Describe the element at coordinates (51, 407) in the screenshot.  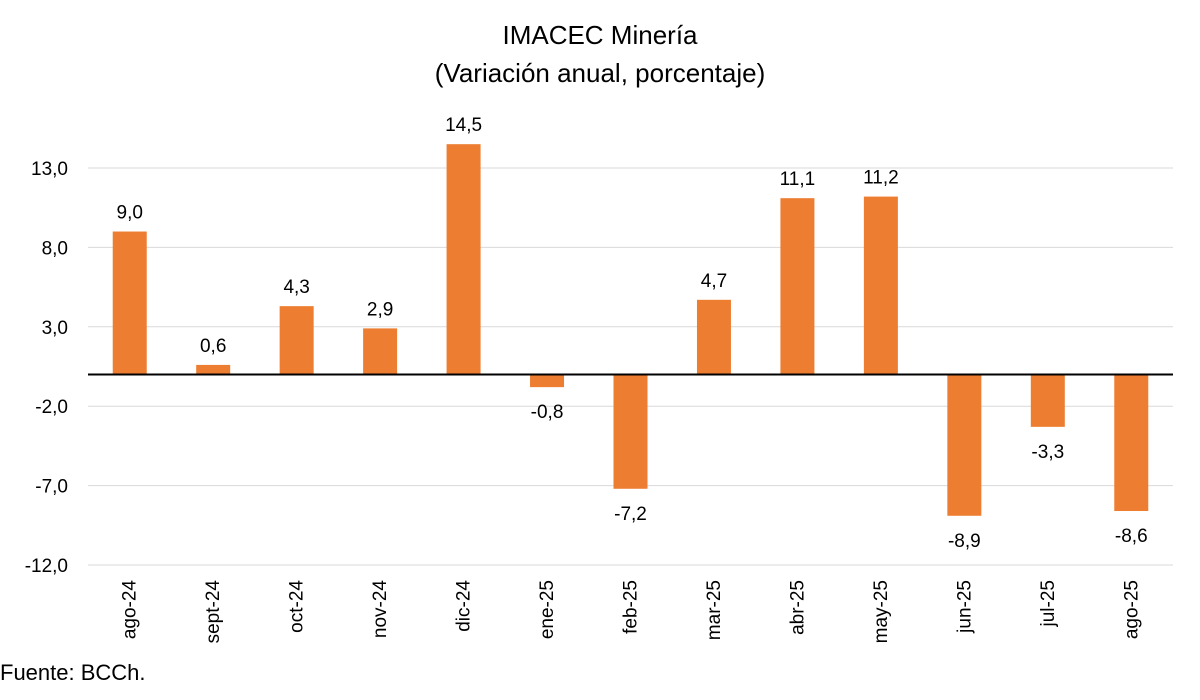
I see `y-tick-label: -2,0` at that location.